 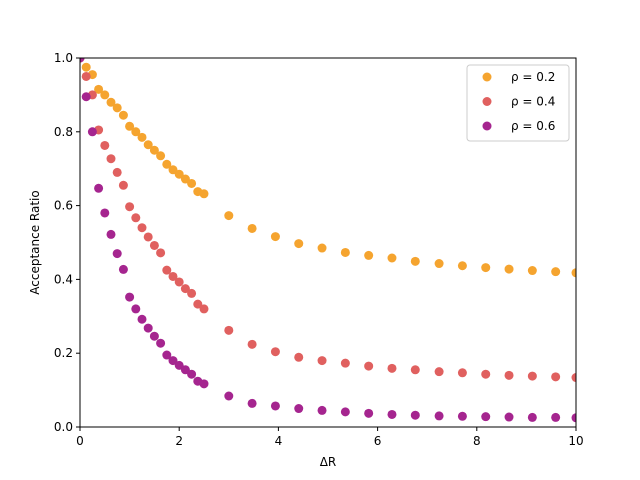 What do you see at coordinates (63, 427) in the screenshot?
I see `y-tick-label: 0.0` at bounding box center [63, 427].